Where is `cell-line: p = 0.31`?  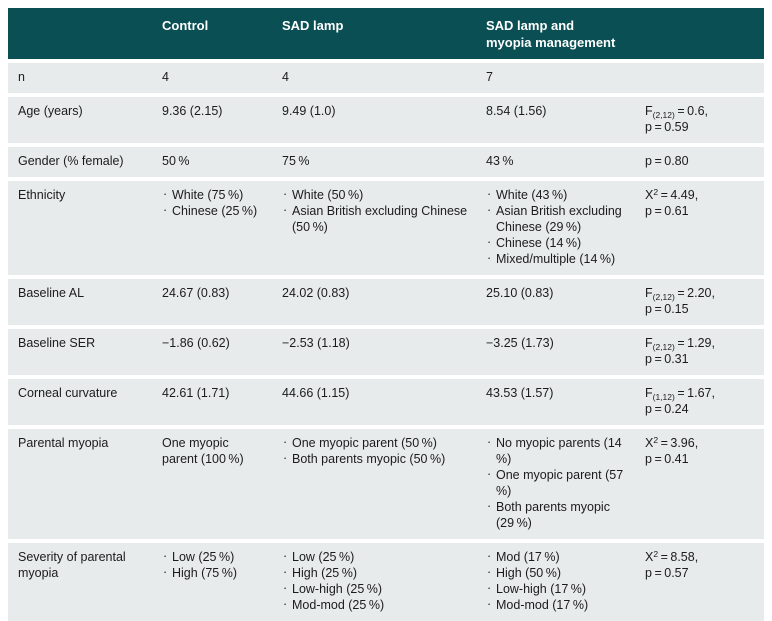 cell-line: p = 0.31 is located at coordinates (667, 359).